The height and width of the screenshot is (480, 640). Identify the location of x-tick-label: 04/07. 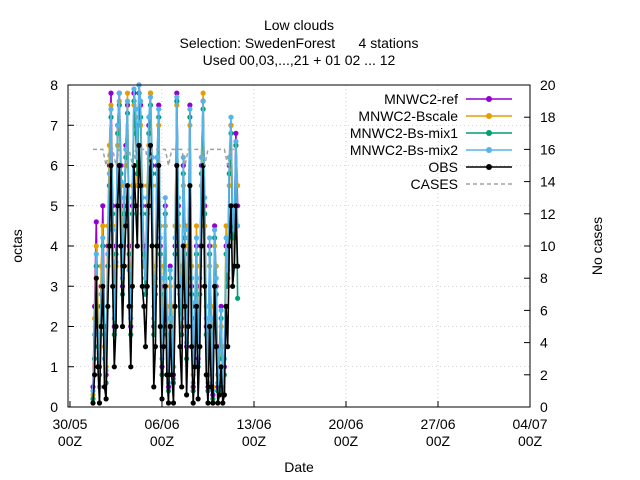
(529, 424).